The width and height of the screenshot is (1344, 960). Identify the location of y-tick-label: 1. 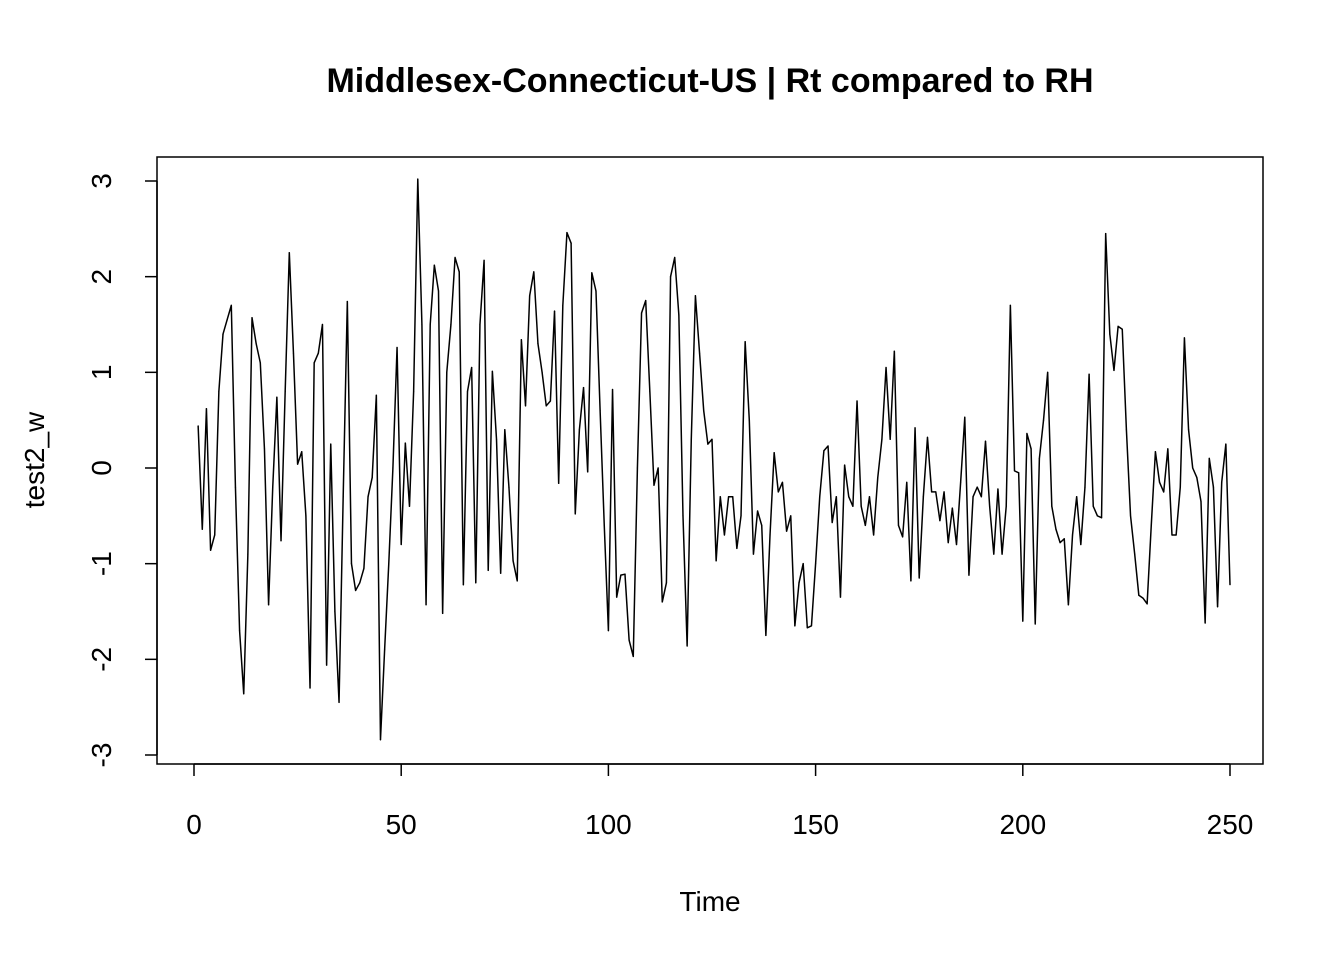
(101, 373).